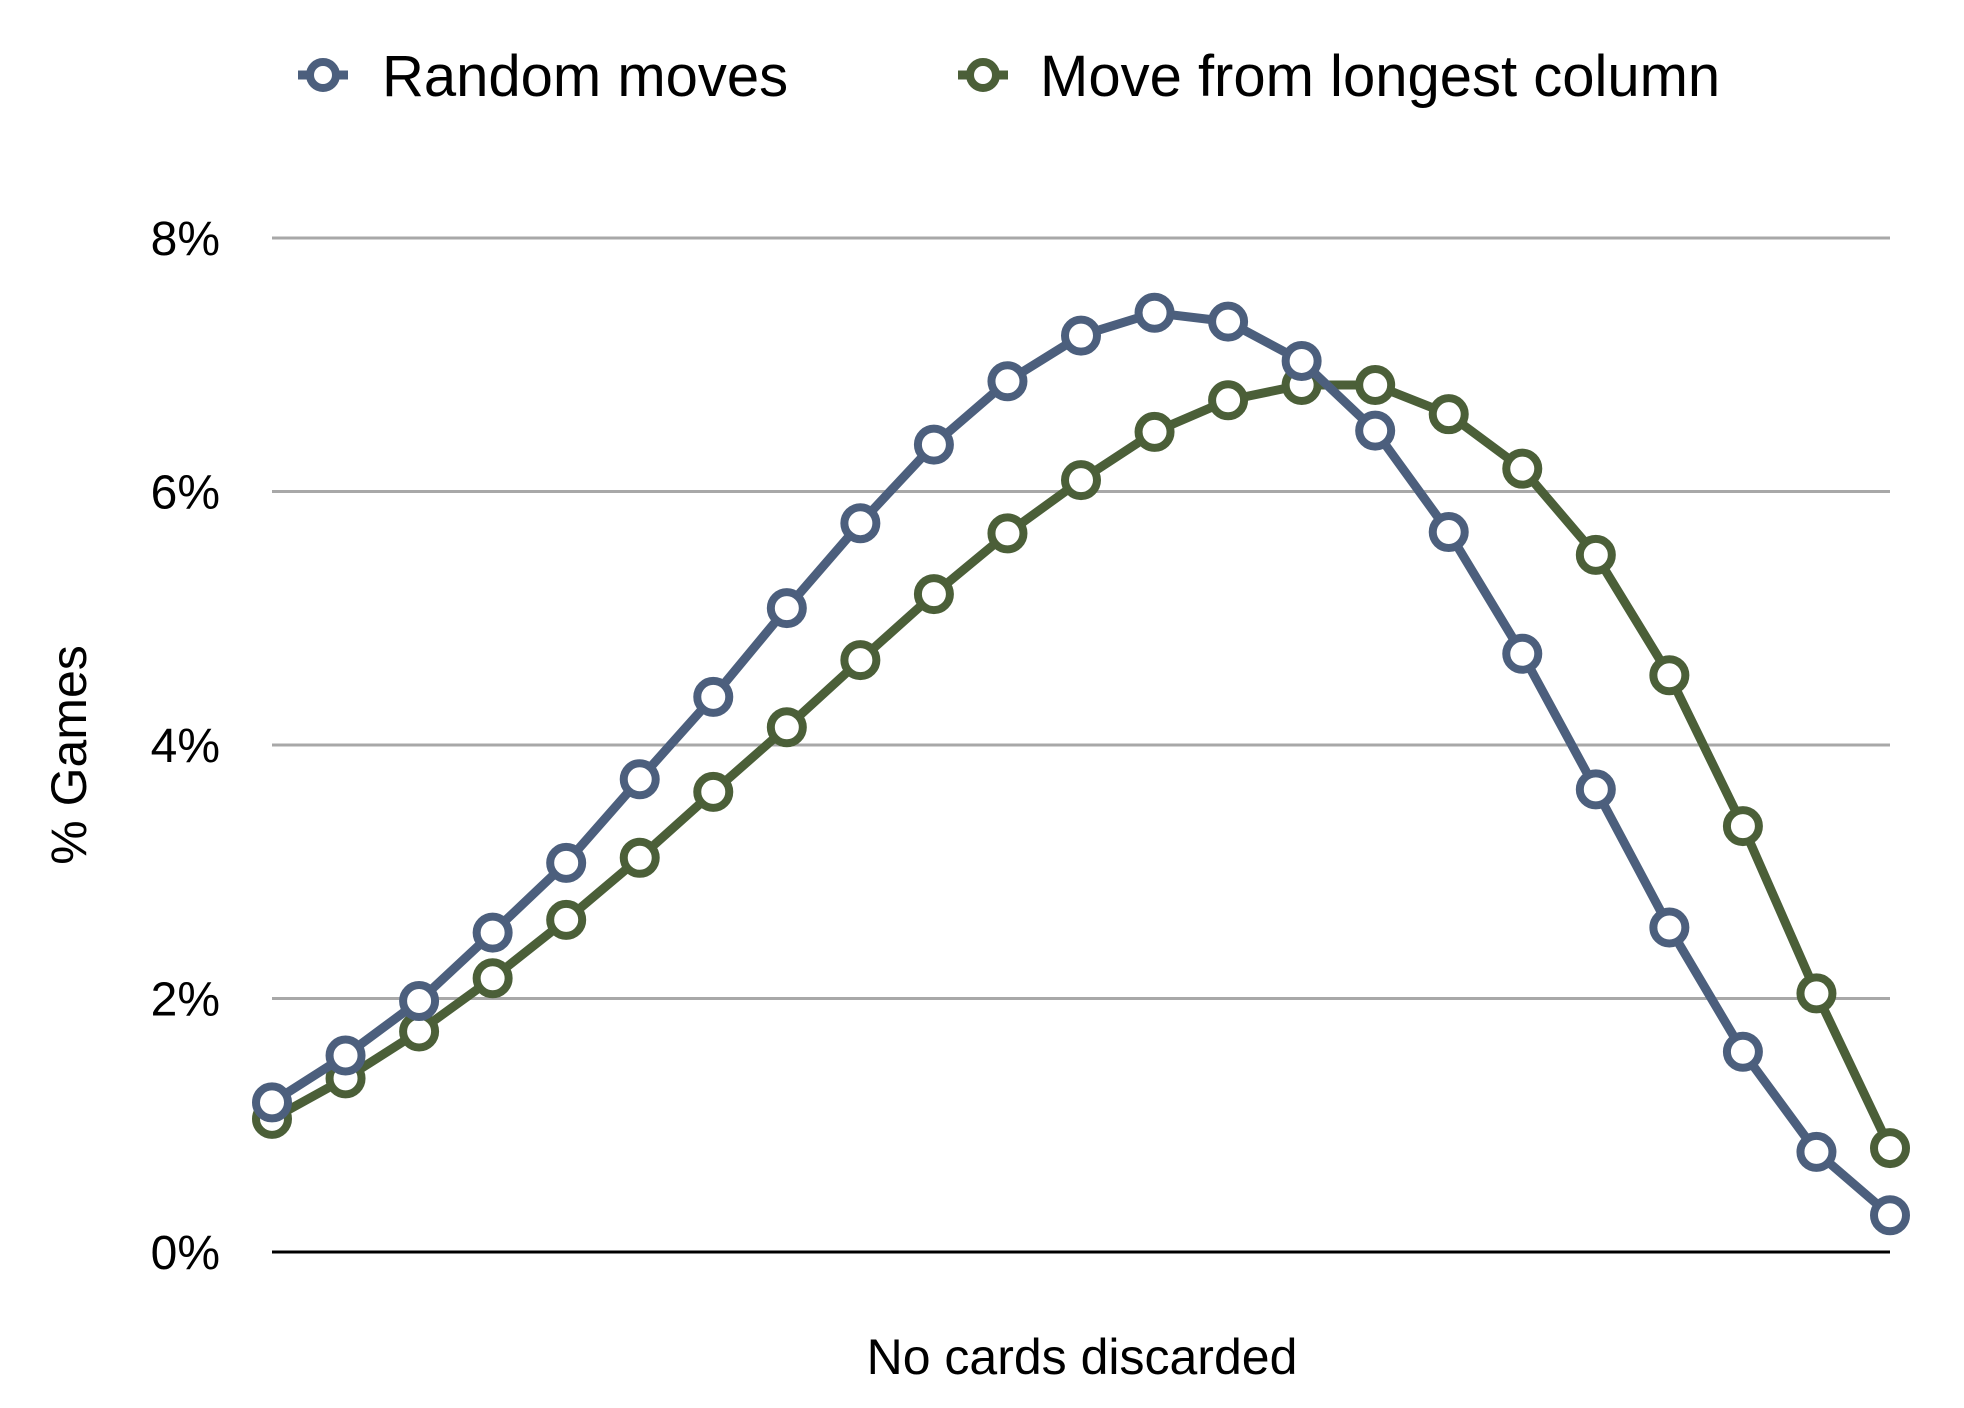 This screenshot has width=1964, height=1408. Describe the element at coordinates (185, 493) in the screenshot. I see `y-tick-label: 6%` at that location.